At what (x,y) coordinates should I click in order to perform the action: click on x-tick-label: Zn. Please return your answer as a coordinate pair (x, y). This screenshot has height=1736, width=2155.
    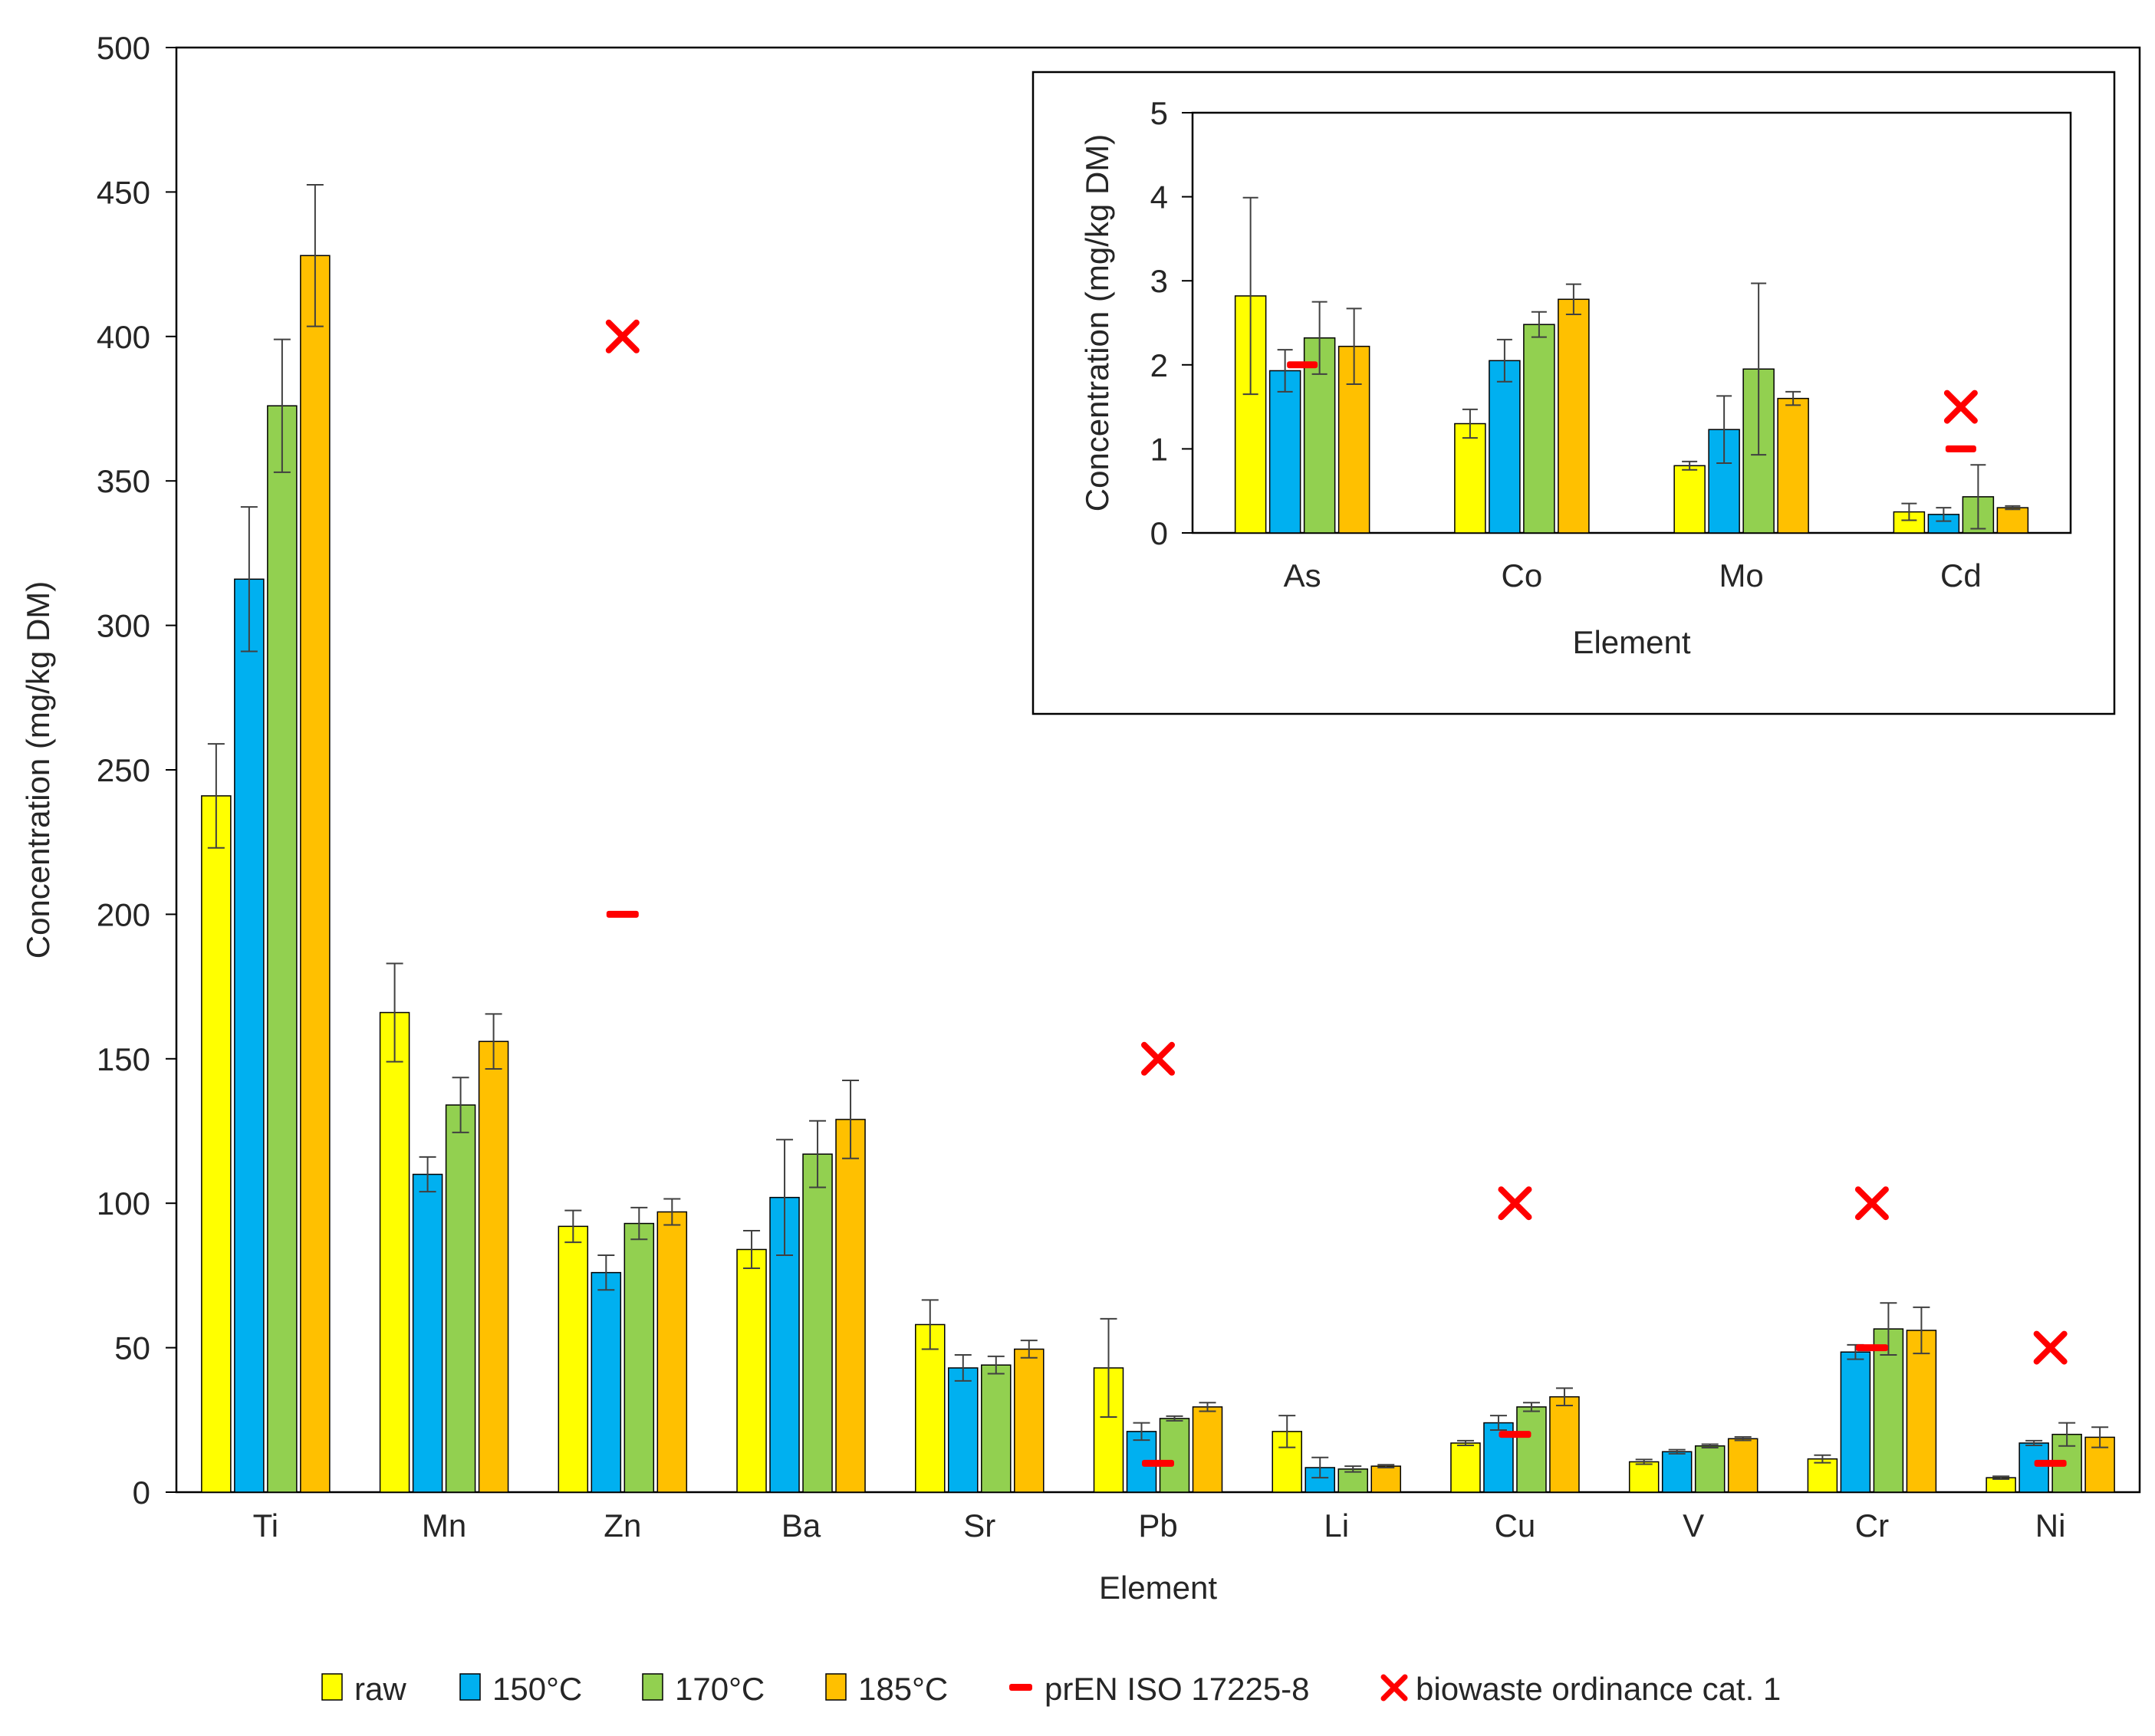
    Looking at the image, I should click on (622, 1525).